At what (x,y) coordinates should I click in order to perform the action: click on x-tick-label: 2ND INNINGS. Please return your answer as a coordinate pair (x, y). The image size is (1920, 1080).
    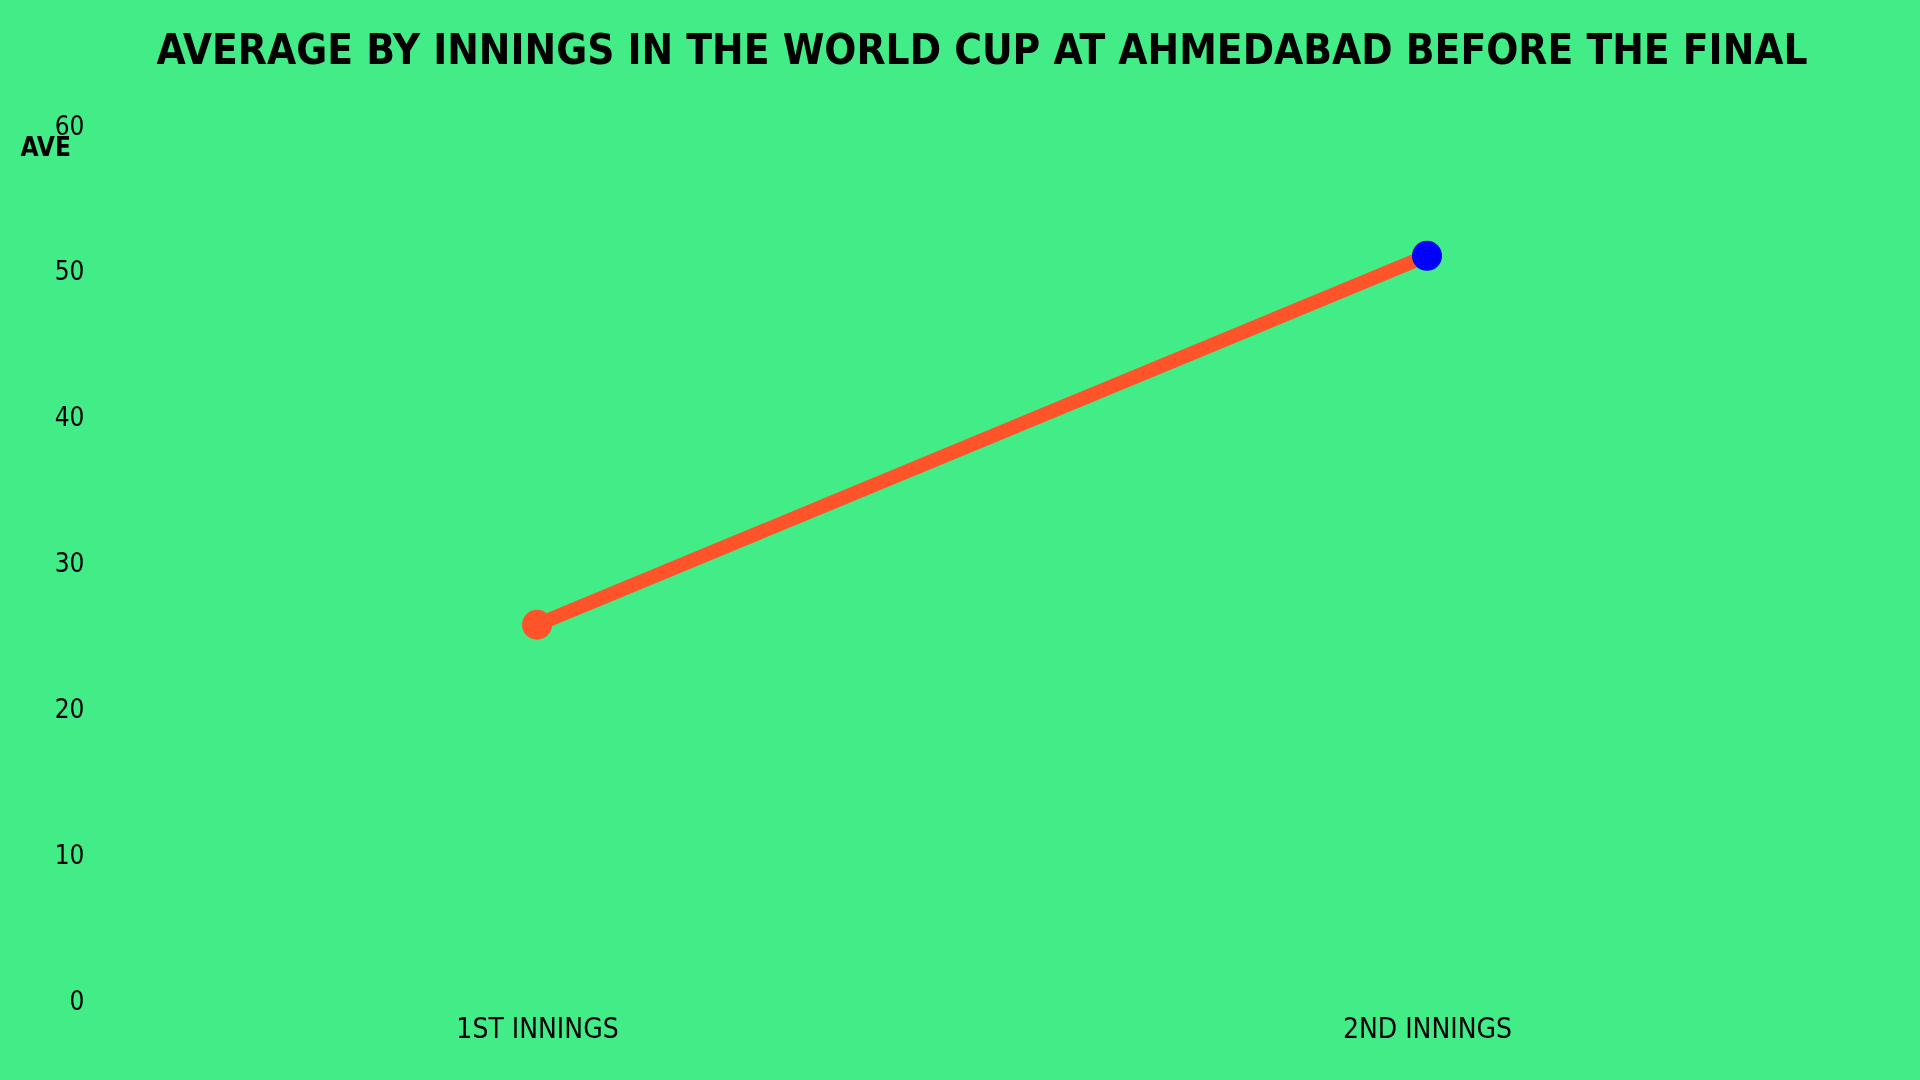
    Looking at the image, I should click on (1427, 1028).